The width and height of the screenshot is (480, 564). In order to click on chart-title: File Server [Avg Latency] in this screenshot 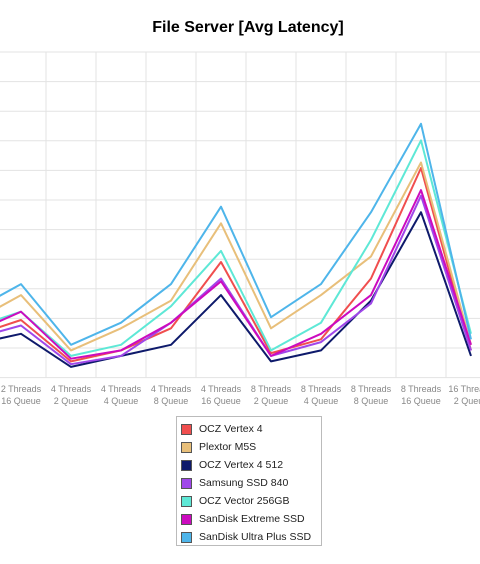, I will do `click(248, 27)`.